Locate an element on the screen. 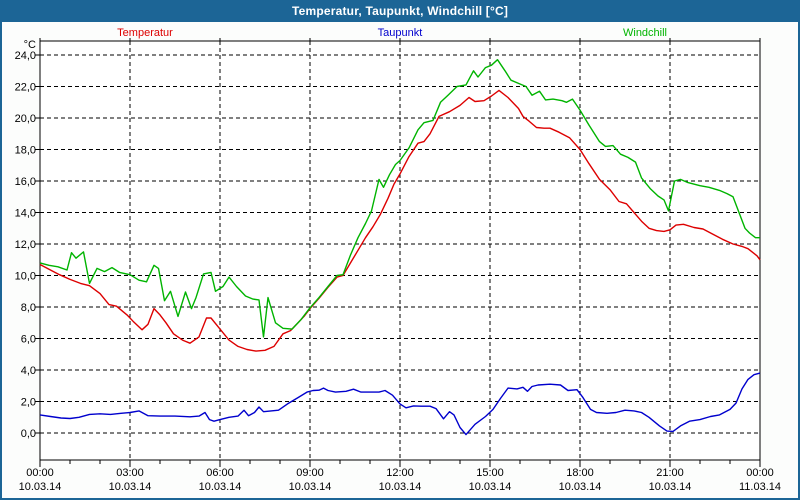  y-axis-tick-label: 16,0 is located at coordinates (25, 182).